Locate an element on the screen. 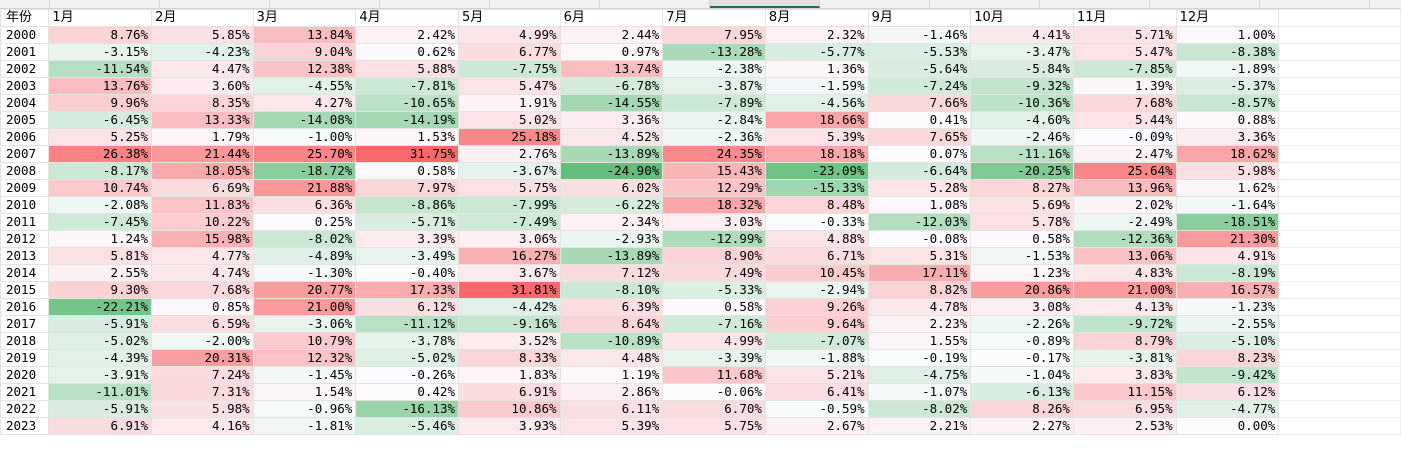 The image size is (1401, 476). return-cell: -1.45% is located at coordinates (304, 375).